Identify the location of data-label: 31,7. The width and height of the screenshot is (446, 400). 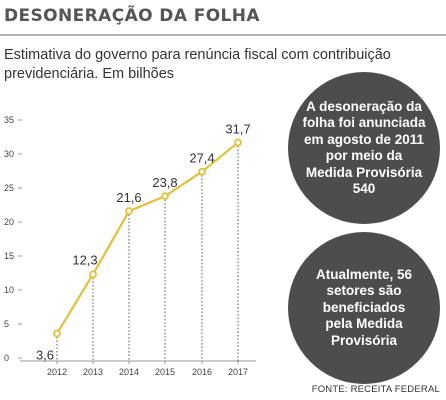
(237, 128).